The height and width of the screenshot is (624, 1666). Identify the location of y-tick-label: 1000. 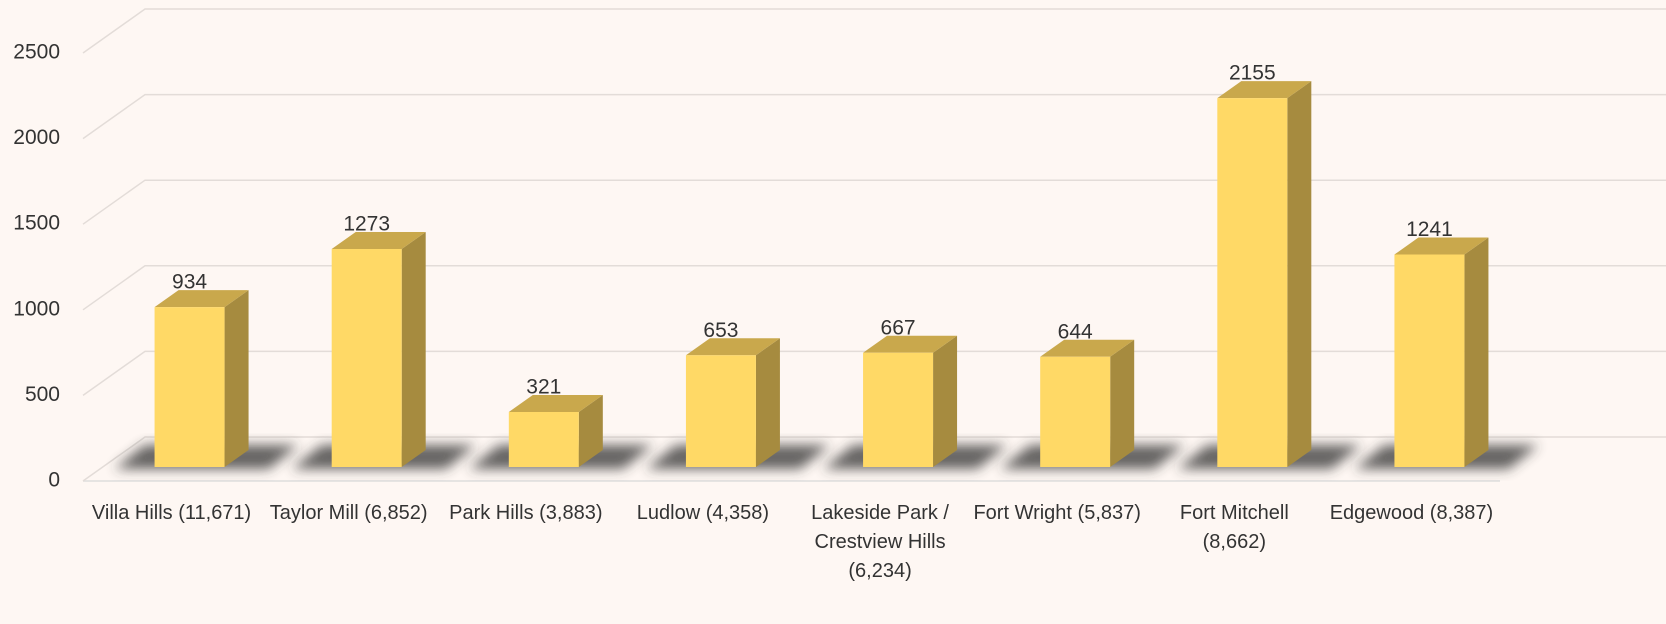
(36, 308).